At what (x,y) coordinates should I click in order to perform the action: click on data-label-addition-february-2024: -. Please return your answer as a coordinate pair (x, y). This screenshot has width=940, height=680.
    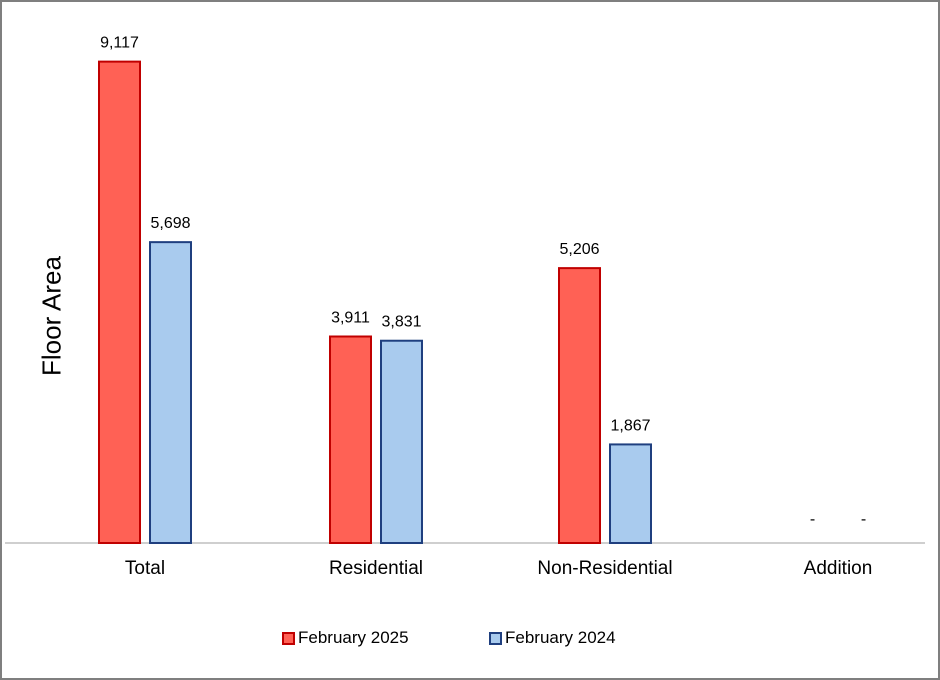
    Looking at the image, I should click on (863, 519).